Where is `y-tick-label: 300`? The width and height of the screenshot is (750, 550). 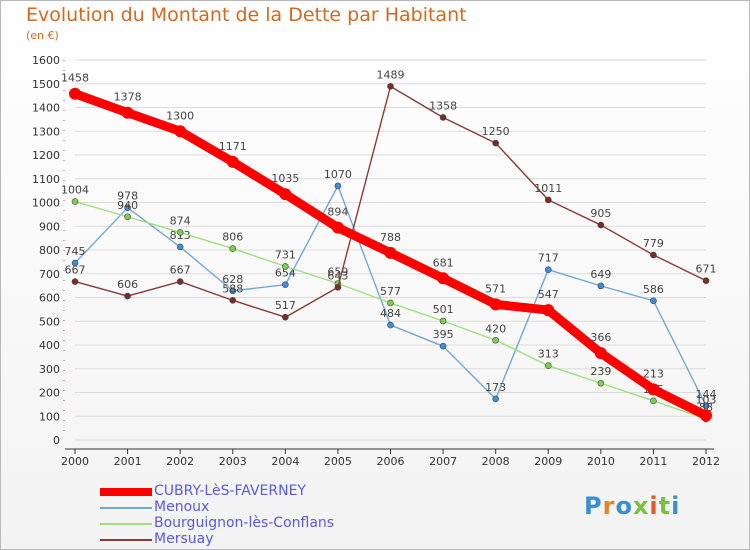
y-tick-label: 300 is located at coordinates (49, 369).